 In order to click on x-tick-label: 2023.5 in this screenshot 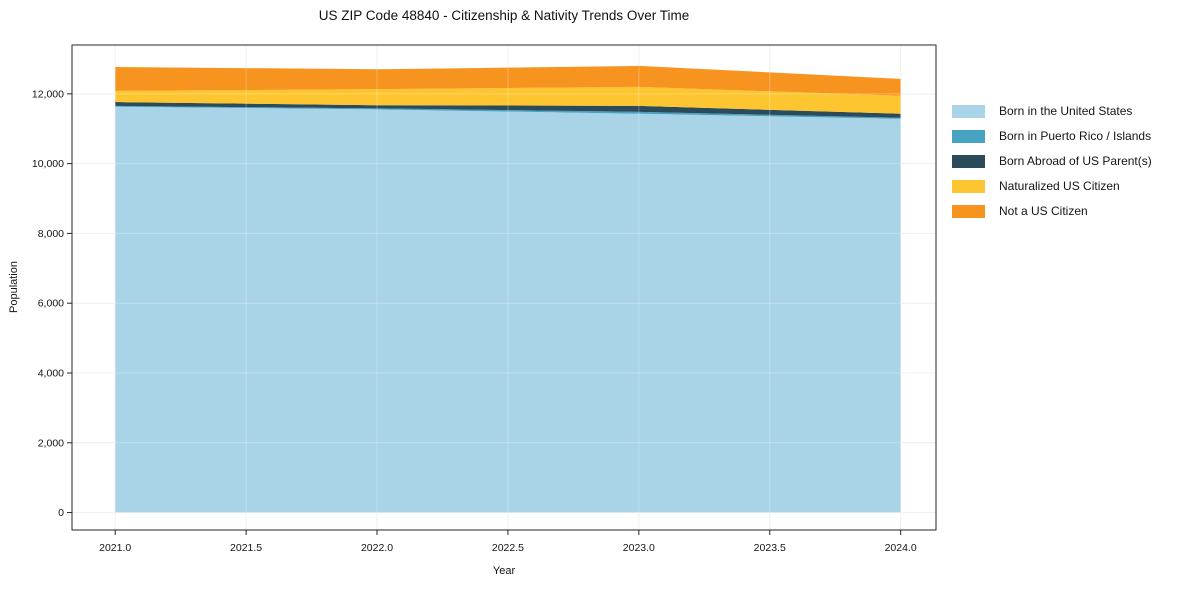, I will do `click(770, 548)`.